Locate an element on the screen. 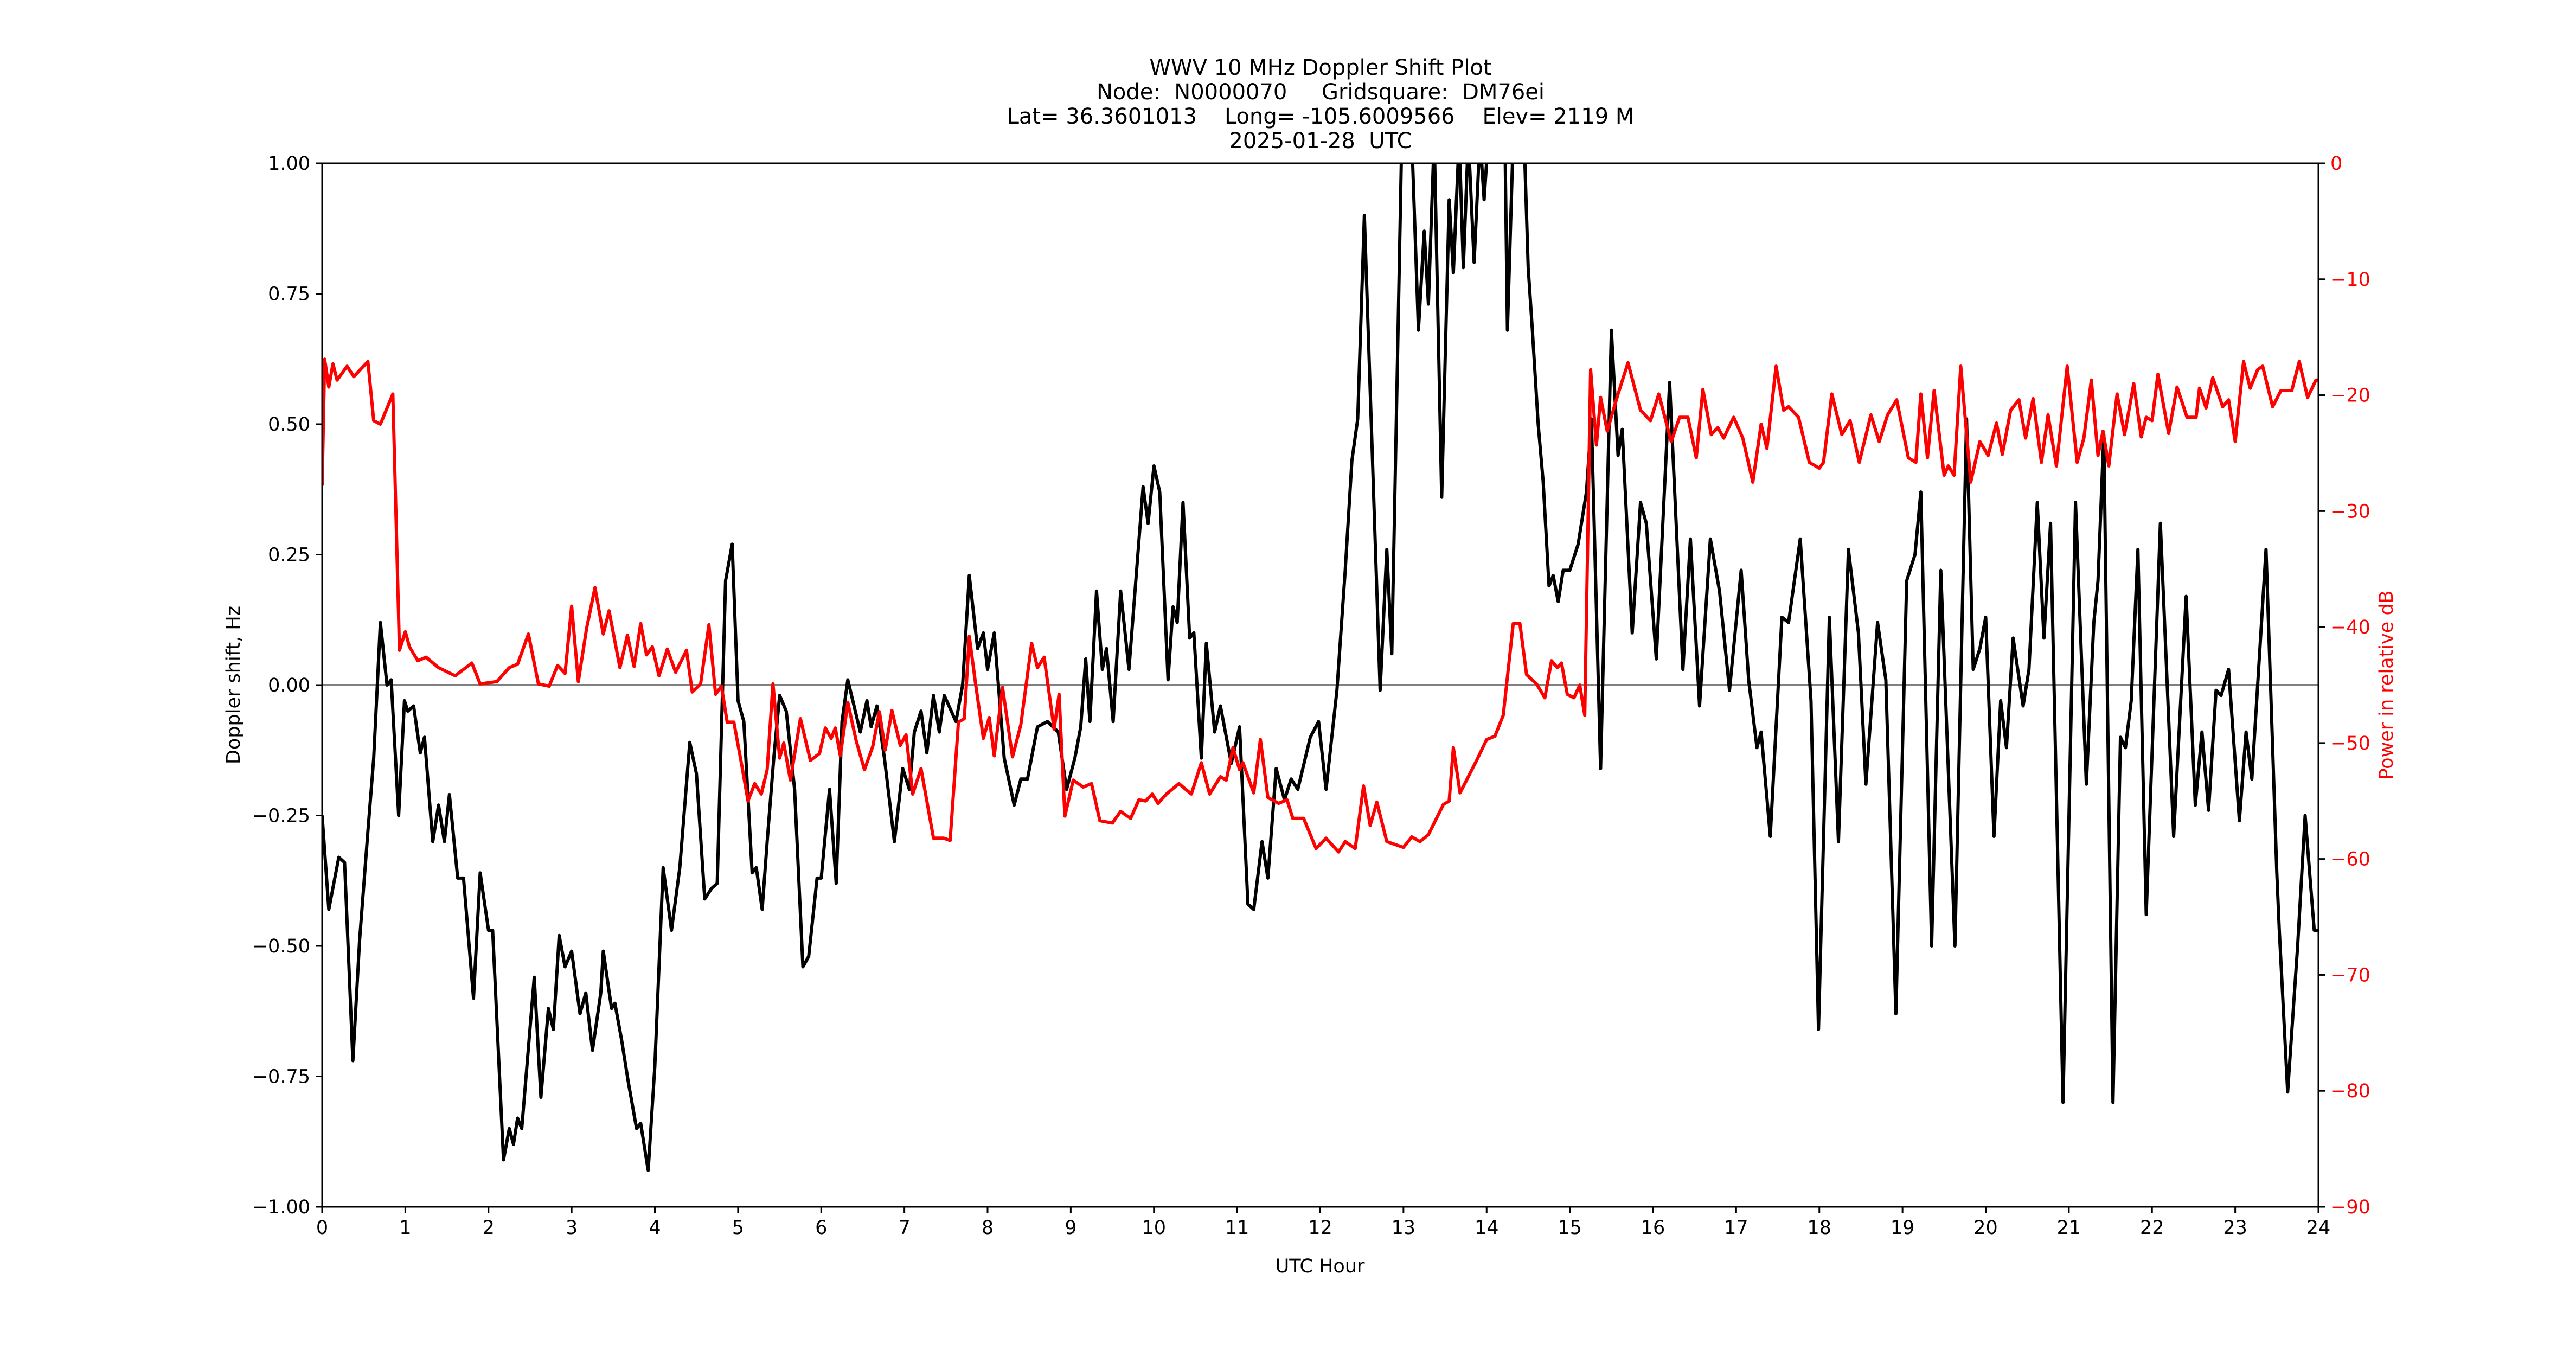 Image resolution: width=2576 pixels, height=1356 pixels. chart-subtitle-date: 2025-01-28 UTC is located at coordinates (1320, 141).